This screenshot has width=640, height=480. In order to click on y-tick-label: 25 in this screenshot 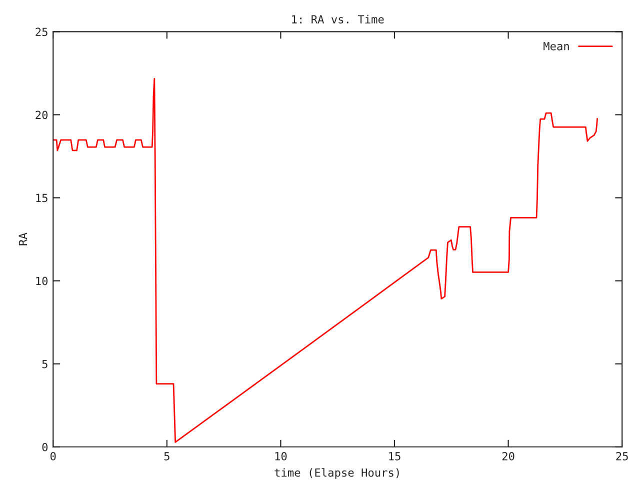, I will do `click(42, 32)`.